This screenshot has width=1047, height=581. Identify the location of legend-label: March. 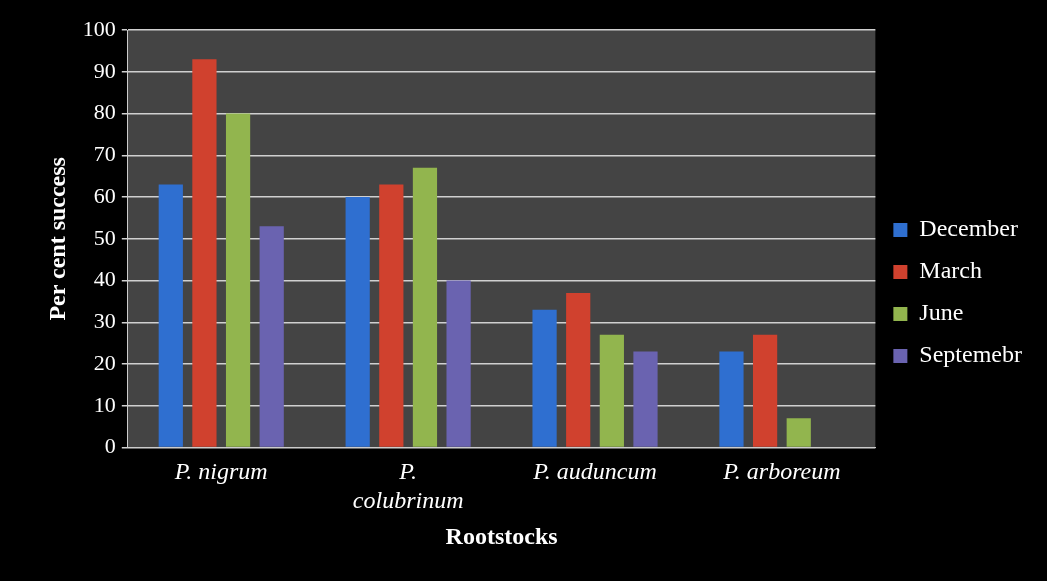
(951, 270).